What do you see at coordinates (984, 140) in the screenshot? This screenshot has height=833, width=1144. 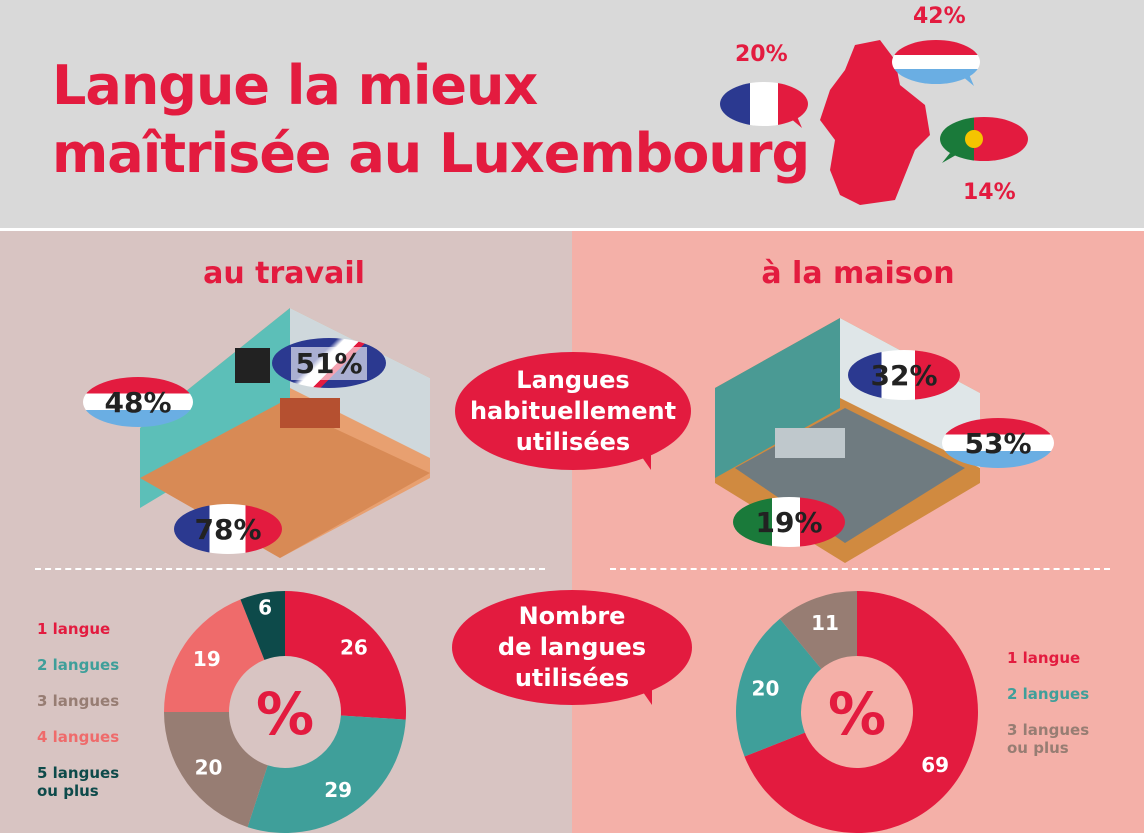 I see `portugal-flag-bubble-icon` at bounding box center [984, 140].